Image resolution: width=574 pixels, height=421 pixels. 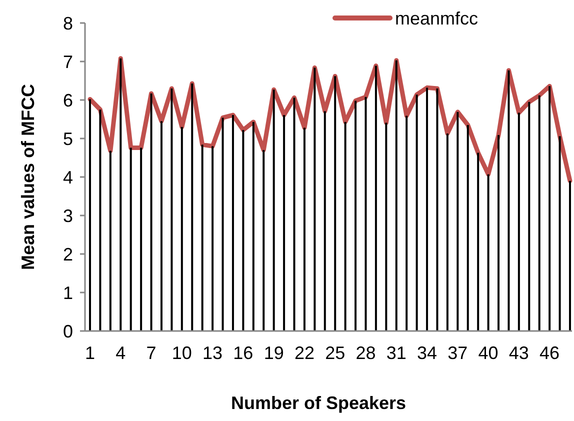 What do you see at coordinates (67, 292) in the screenshot?
I see `y-tick-label: 1` at bounding box center [67, 292].